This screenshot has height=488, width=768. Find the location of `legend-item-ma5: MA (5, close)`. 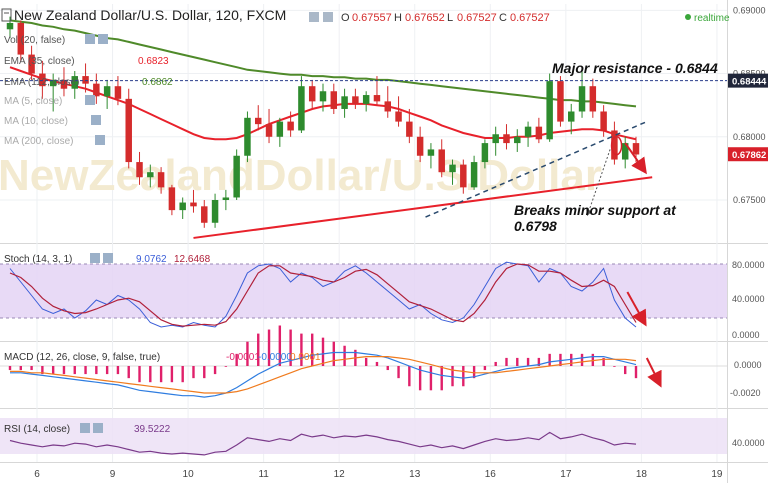

legend-item-ma5: MA (5, close) is located at coordinates (33, 101).